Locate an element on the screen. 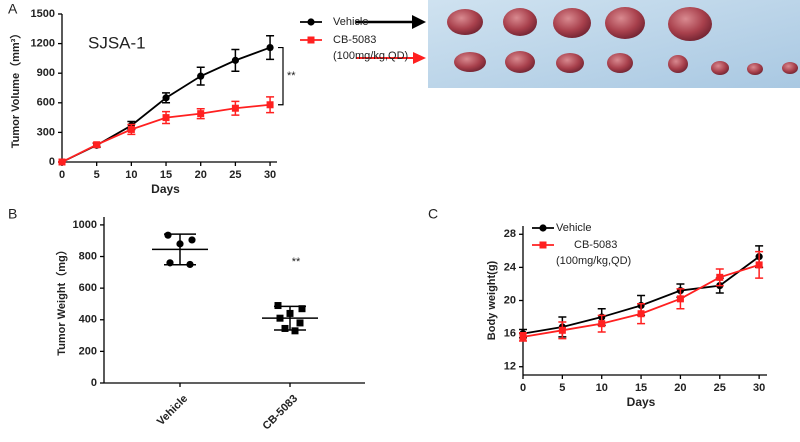 Image resolution: width=800 pixels, height=442 pixels. y-tick-label: 1000 is located at coordinates (85, 225).